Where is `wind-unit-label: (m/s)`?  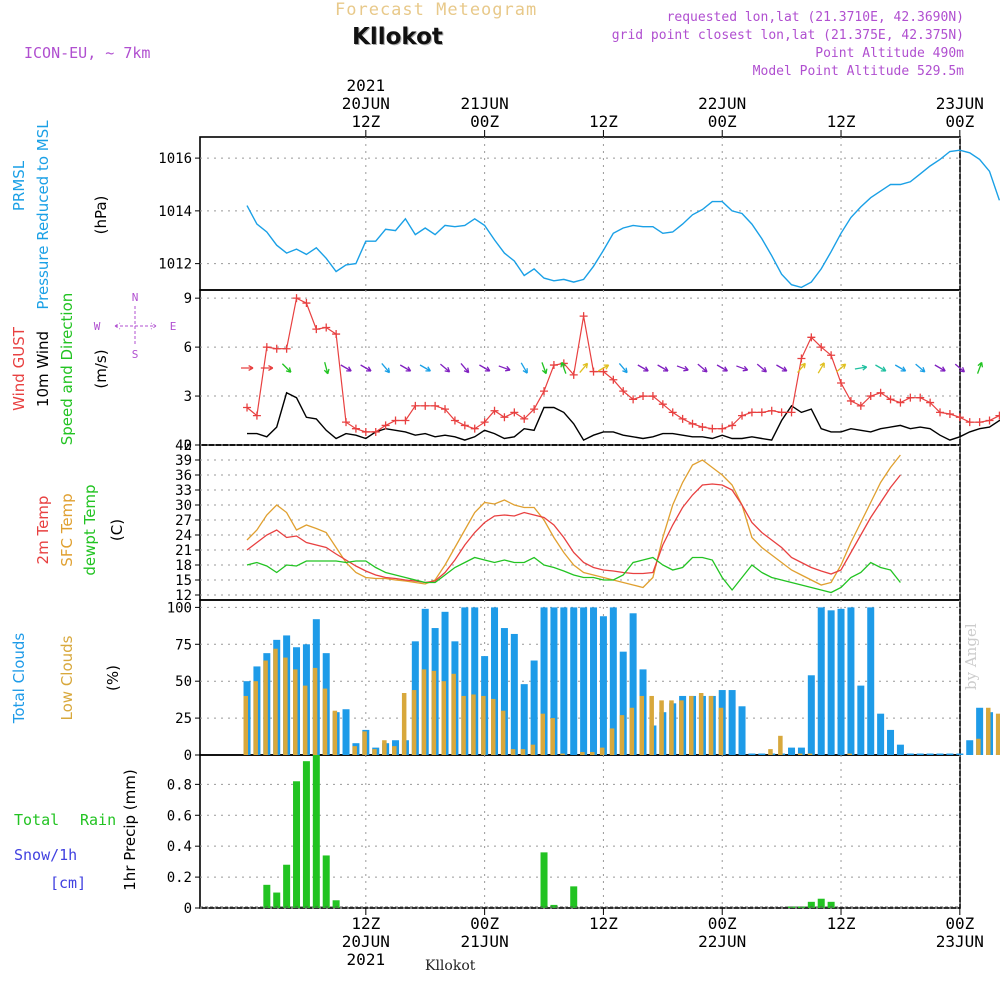 wind-unit-label: (m/s) is located at coordinates (101, 368).